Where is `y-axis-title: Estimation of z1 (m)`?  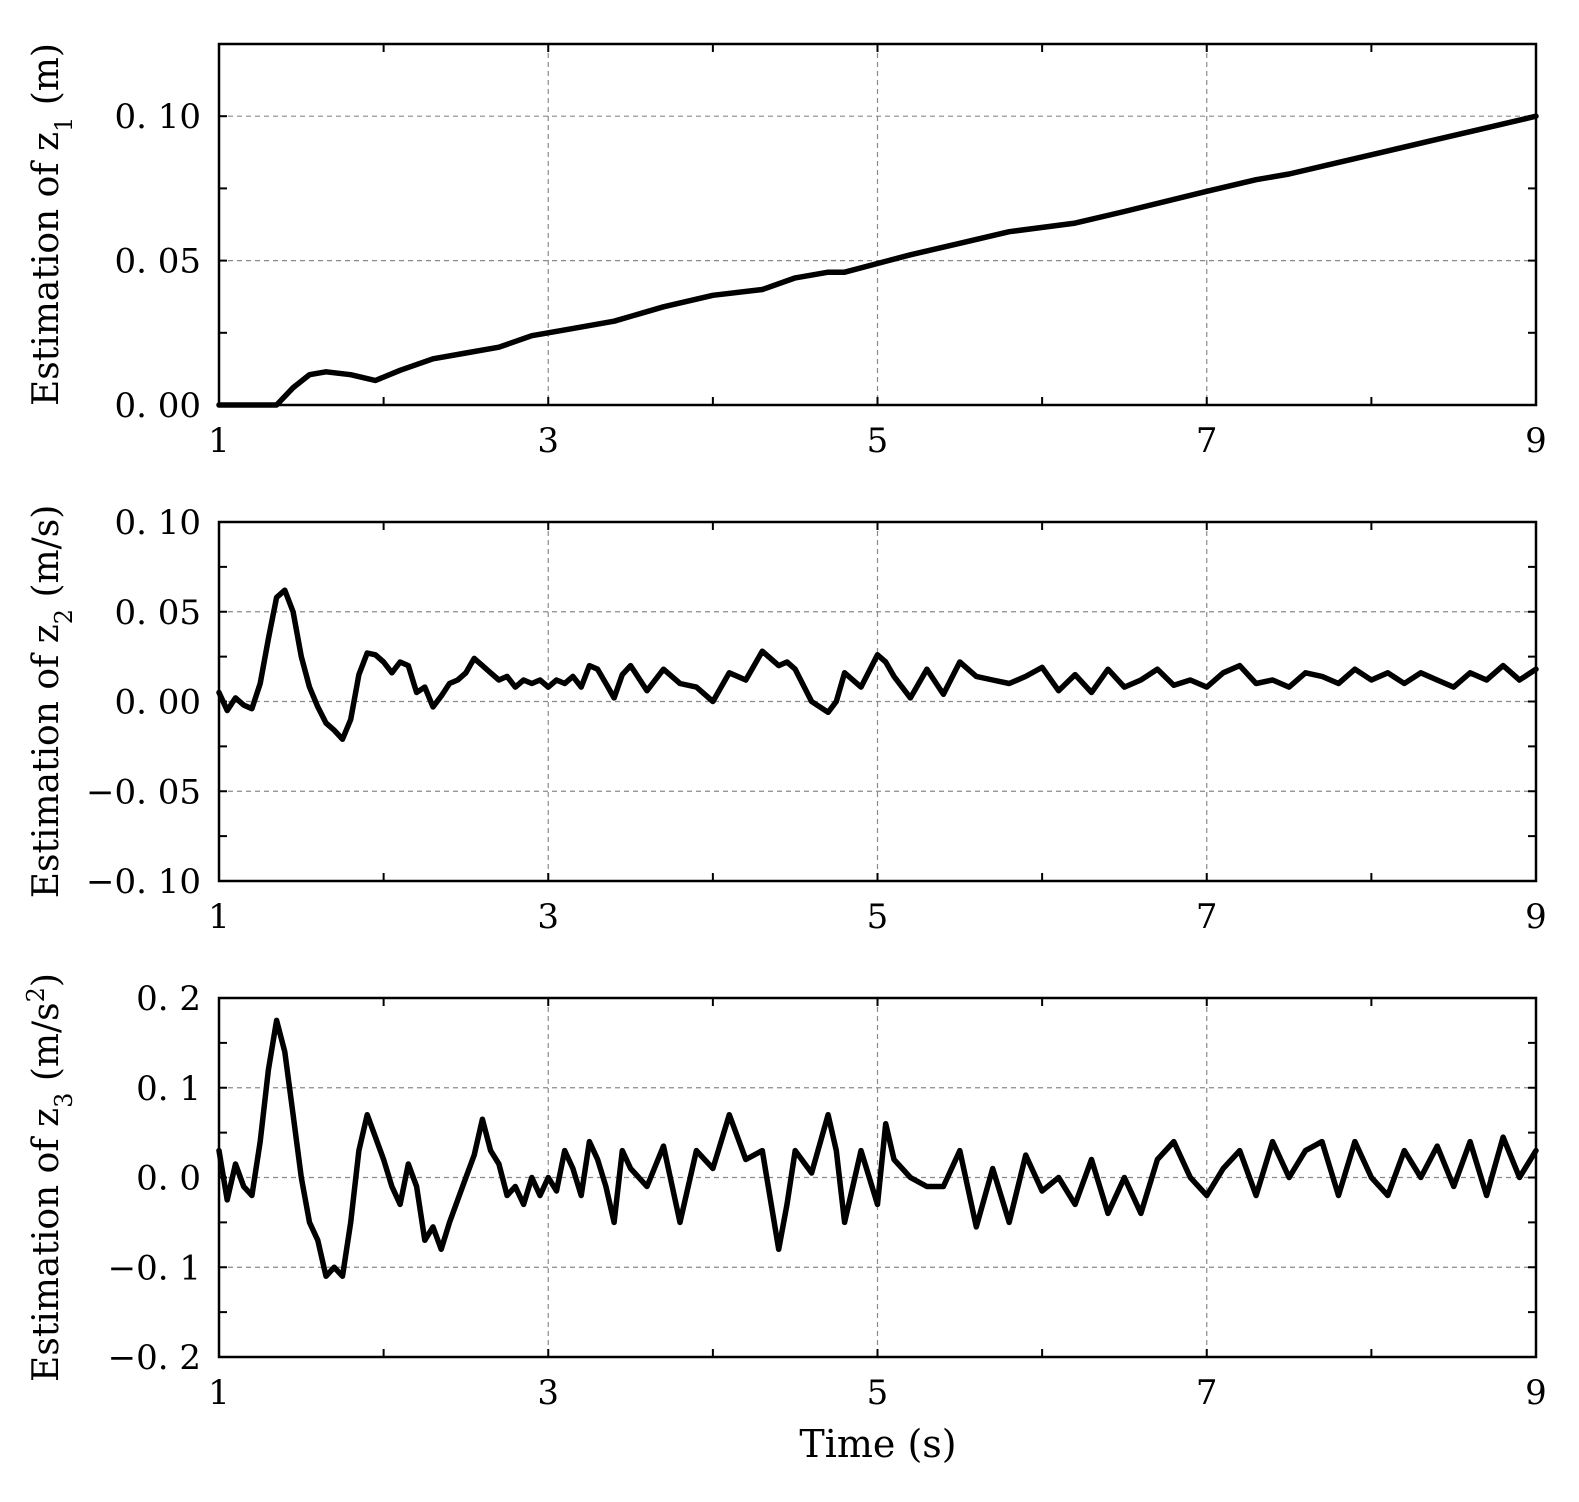
y-axis-title: Estimation of z1 (m) is located at coordinates (52, 224).